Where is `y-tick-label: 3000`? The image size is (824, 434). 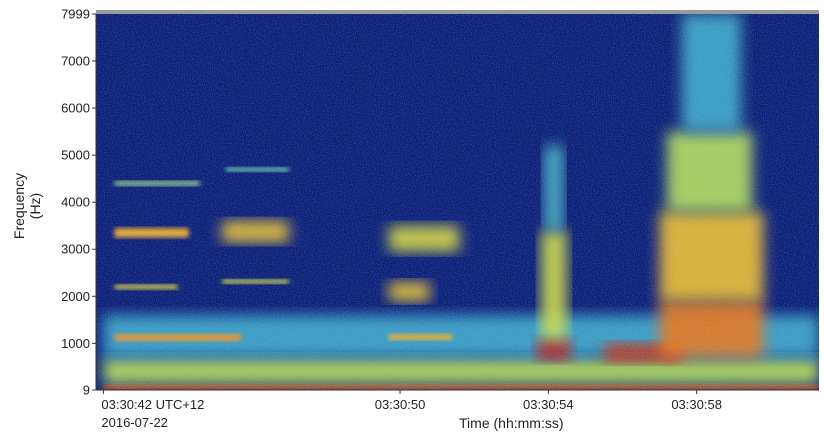
y-tick-label: 3000 is located at coordinates (75, 249).